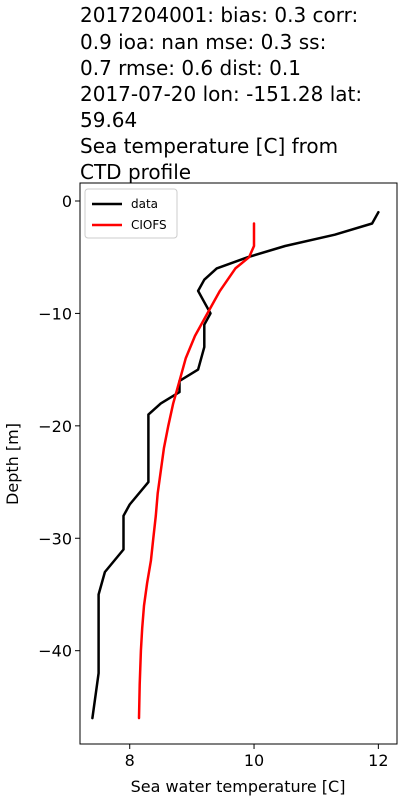 The image size is (400, 800). What do you see at coordinates (378, 760) in the screenshot?
I see `x-tick-label: 12` at bounding box center [378, 760].